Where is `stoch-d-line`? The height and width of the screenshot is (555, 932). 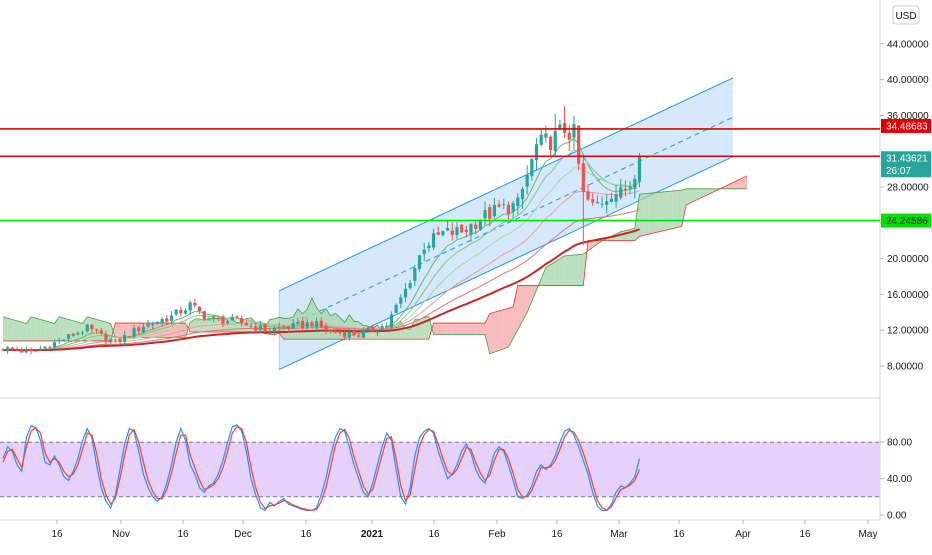 stoch-d-line is located at coordinates (321, 469).